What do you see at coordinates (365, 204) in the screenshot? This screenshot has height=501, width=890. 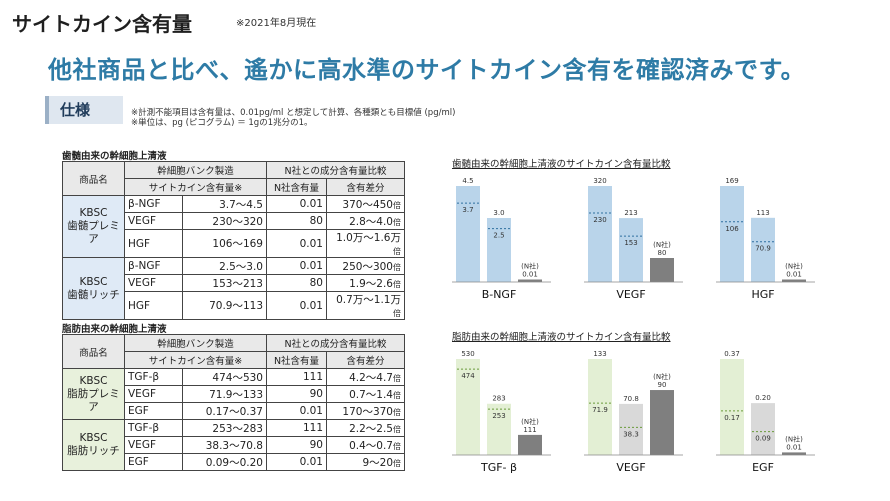 I see `difference: 370～450倍` at bounding box center [365, 204].